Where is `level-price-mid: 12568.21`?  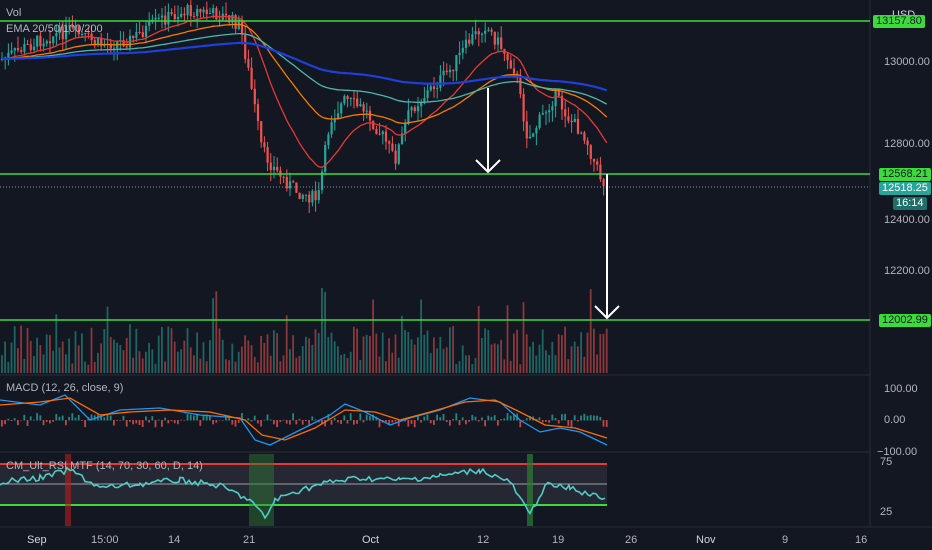
level-price-mid: 12568.21 is located at coordinates (905, 174).